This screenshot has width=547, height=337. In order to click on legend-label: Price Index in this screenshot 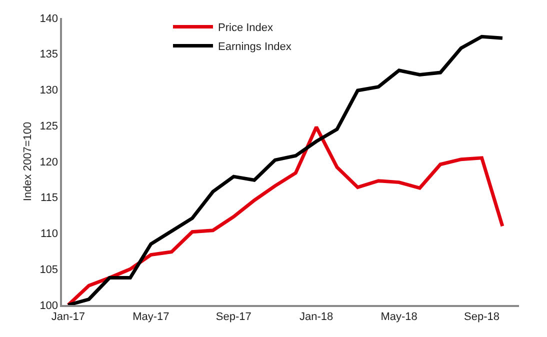, I will do `click(246, 28)`.